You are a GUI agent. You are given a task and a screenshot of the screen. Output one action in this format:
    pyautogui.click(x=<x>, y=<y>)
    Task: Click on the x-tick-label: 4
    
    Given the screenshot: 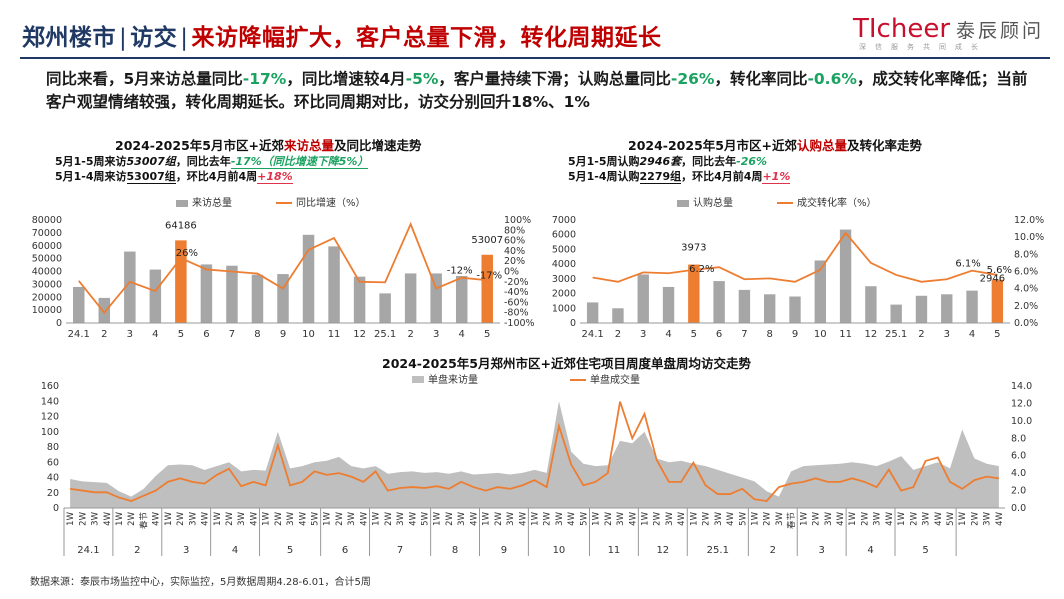 What is the action you would take?
    pyautogui.click(x=668, y=334)
    